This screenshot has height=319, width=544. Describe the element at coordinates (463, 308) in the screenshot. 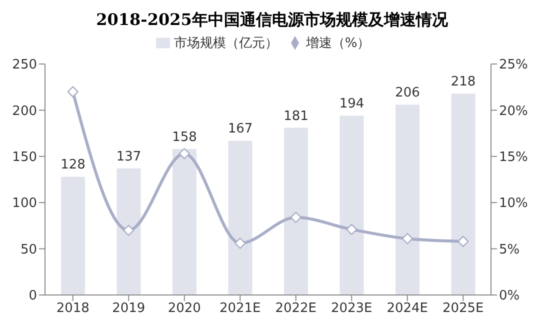

I see `x-tick-label: 2025E` at that location.